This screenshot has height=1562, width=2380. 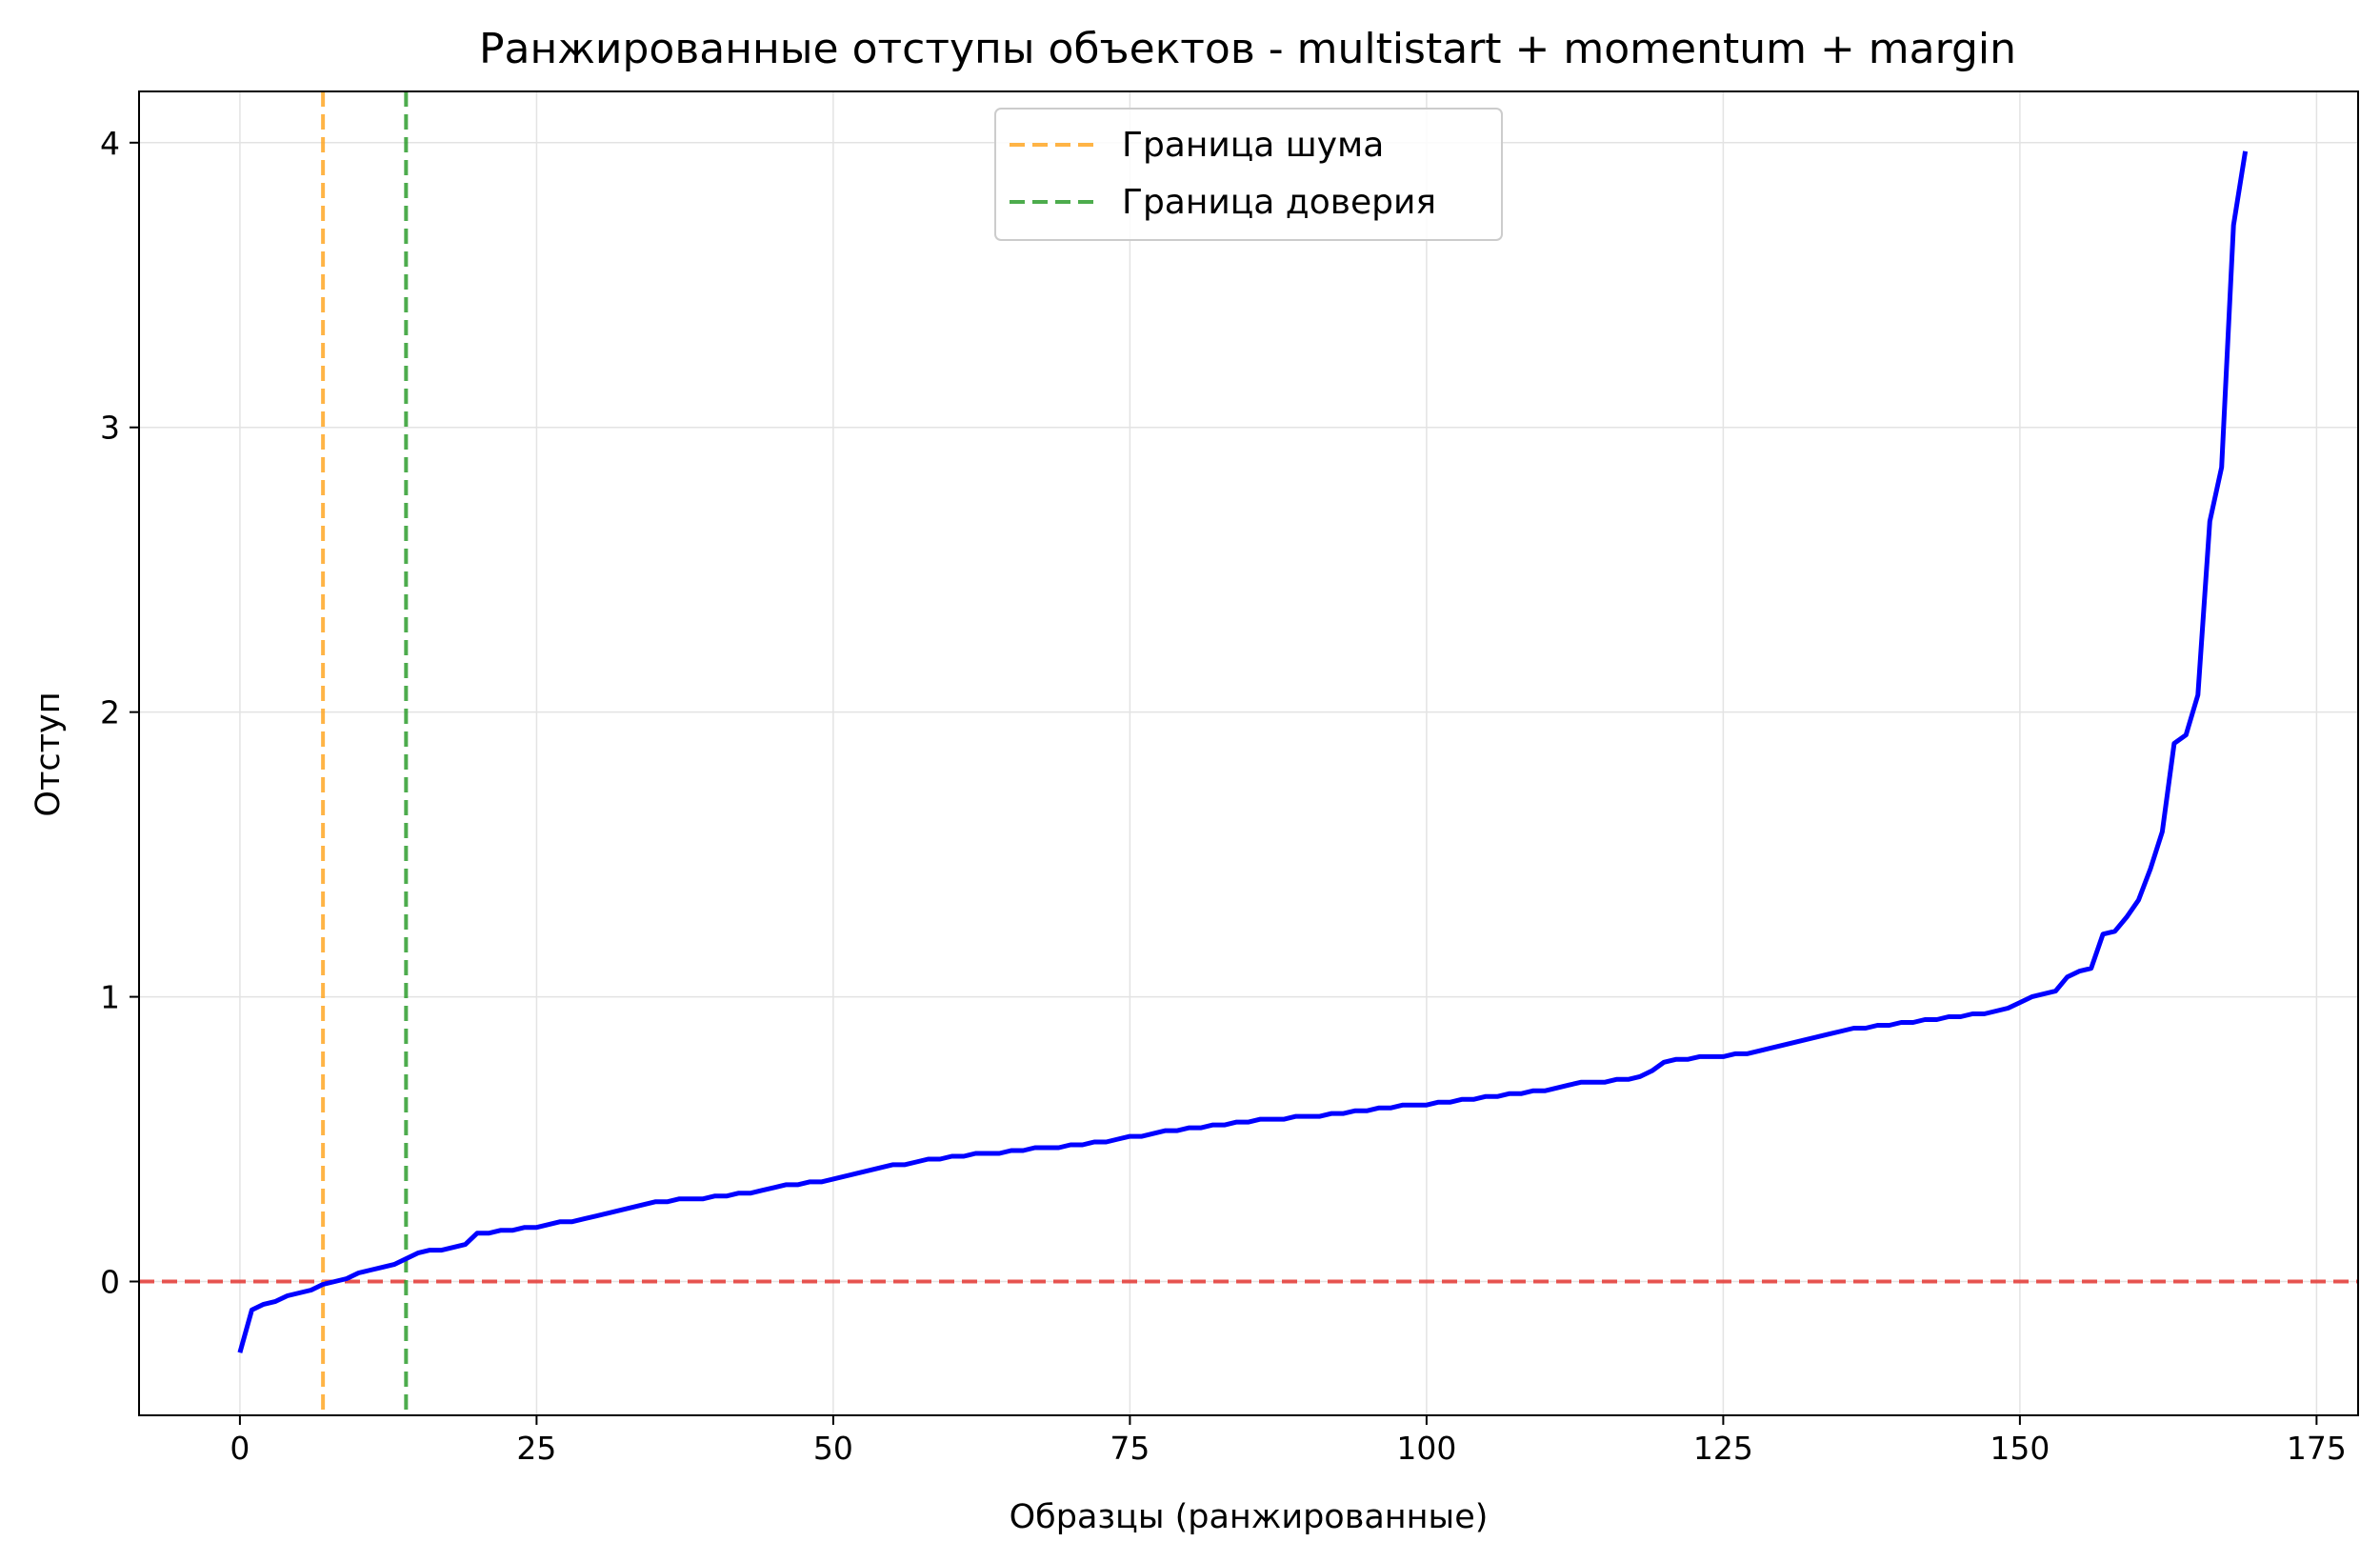 What do you see at coordinates (240, 1448) in the screenshot?
I see `x-tick-label: 0` at bounding box center [240, 1448].